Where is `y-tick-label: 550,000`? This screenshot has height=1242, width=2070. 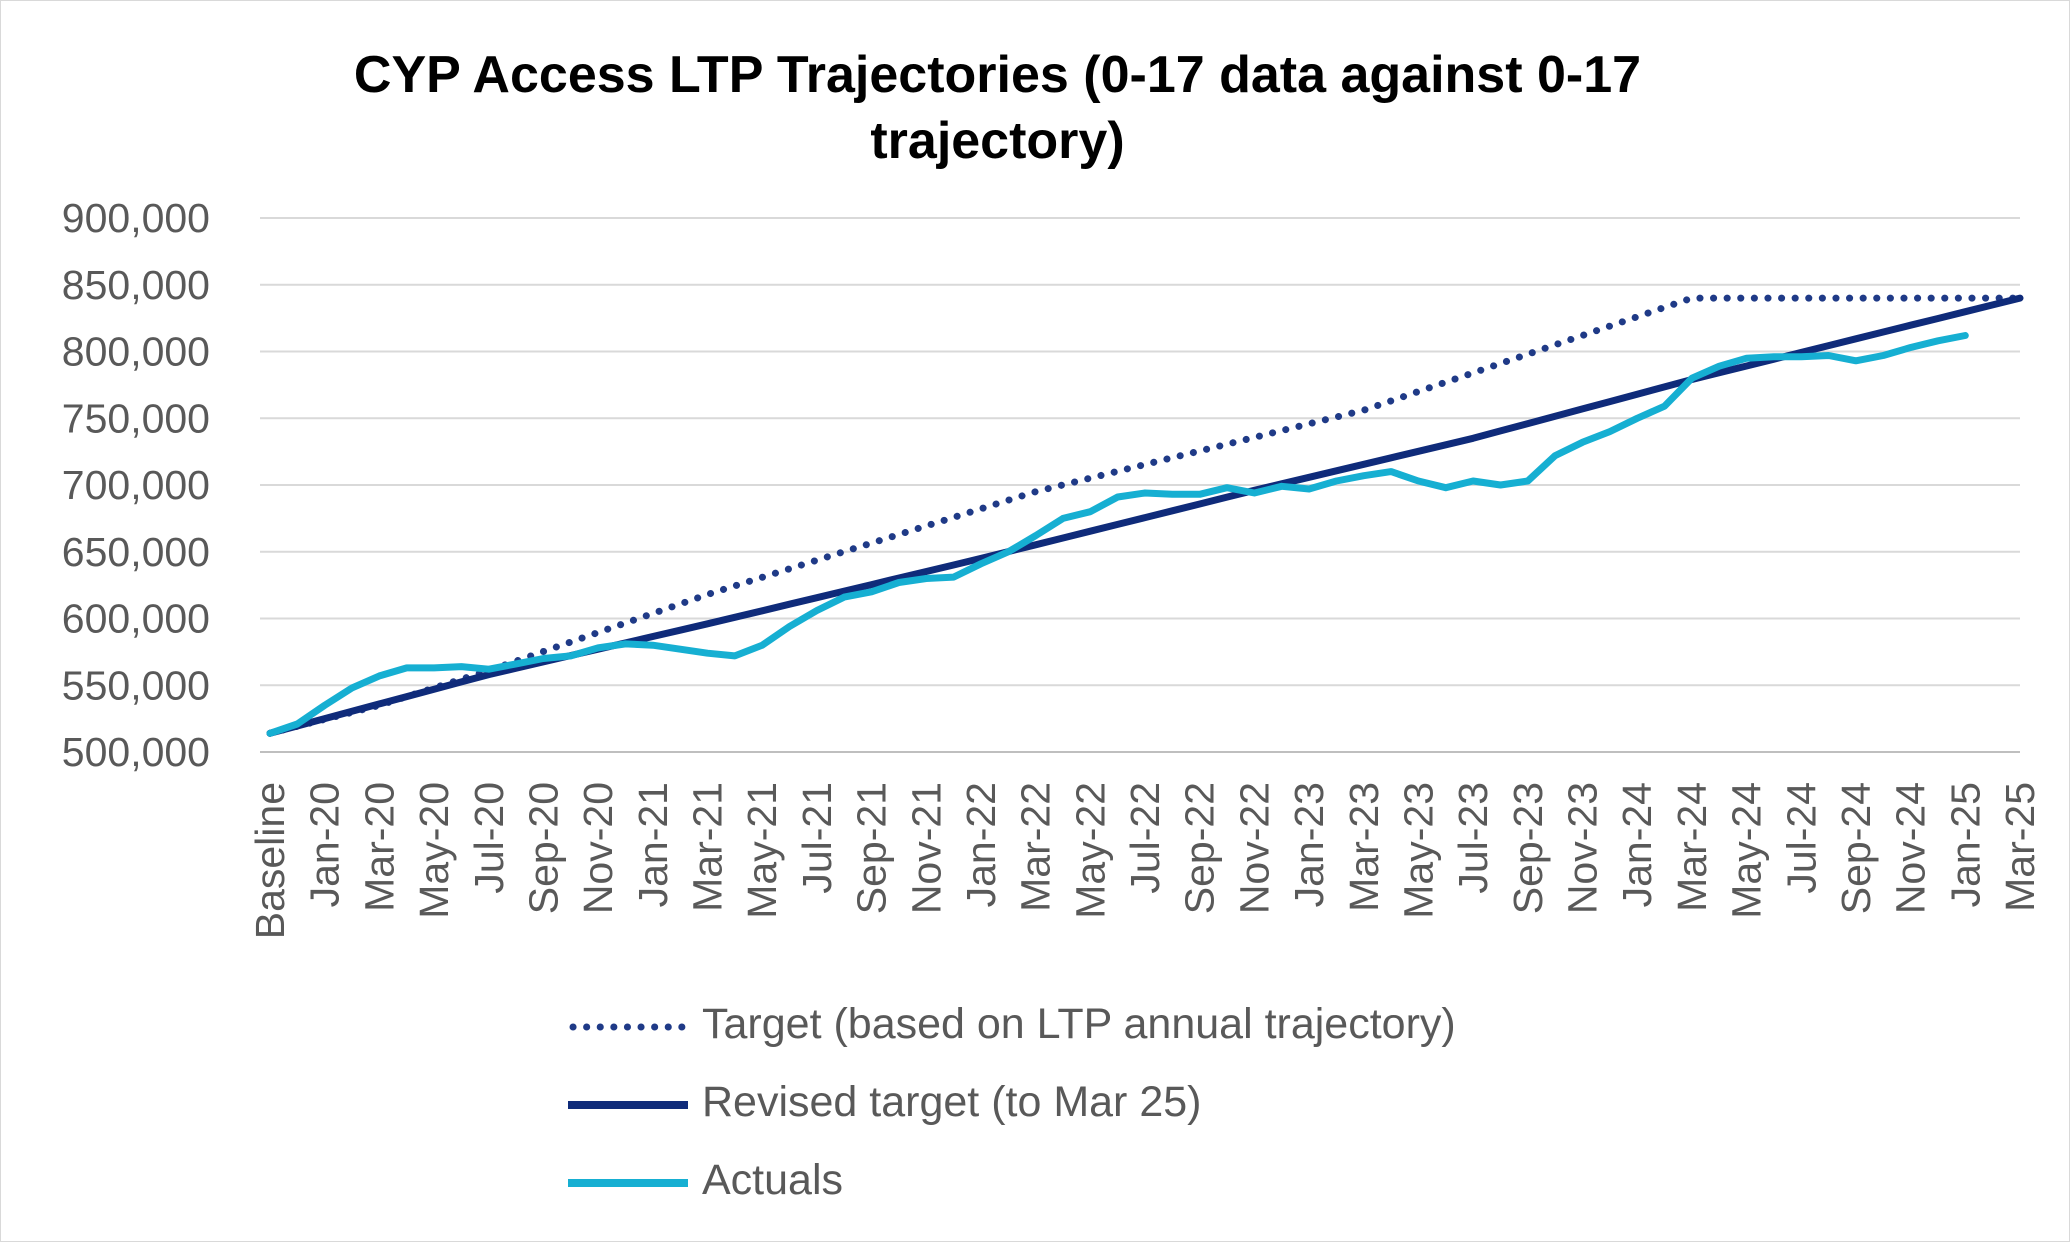 y-tick-label: 550,000 is located at coordinates (136, 685).